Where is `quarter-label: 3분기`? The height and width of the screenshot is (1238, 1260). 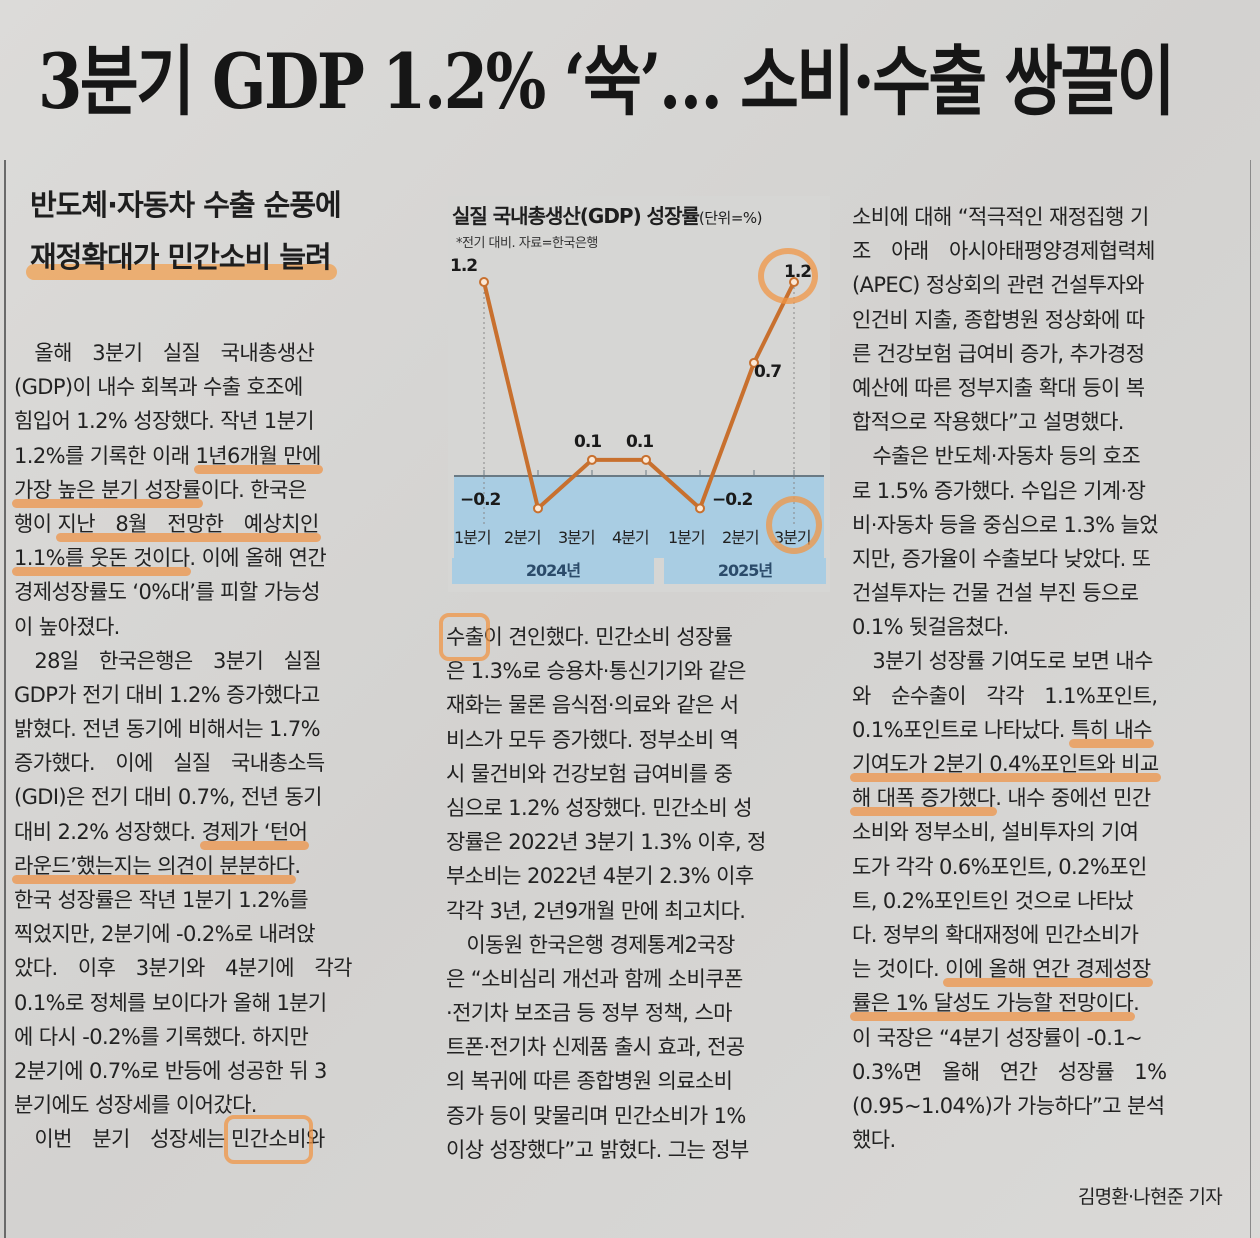
quarter-label: 3분기 is located at coordinates (577, 537).